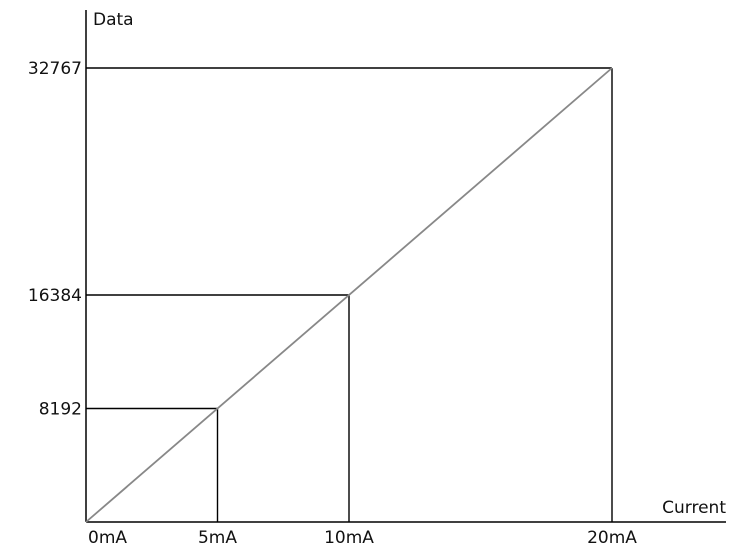  Describe the element at coordinates (55, 69) in the screenshot. I see `y-tick-label: 32767` at that location.